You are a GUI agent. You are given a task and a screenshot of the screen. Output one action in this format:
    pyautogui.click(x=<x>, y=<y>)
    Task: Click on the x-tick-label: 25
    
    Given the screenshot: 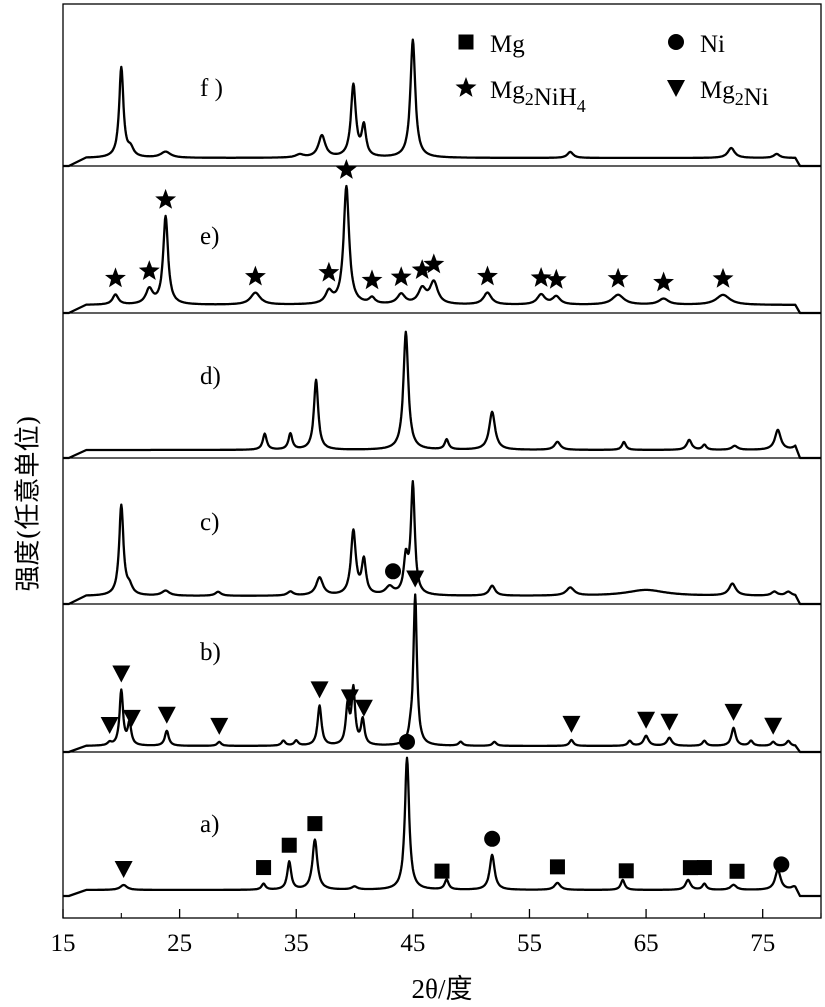 What is the action you would take?
    pyautogui.click(x=179, y=943)
    